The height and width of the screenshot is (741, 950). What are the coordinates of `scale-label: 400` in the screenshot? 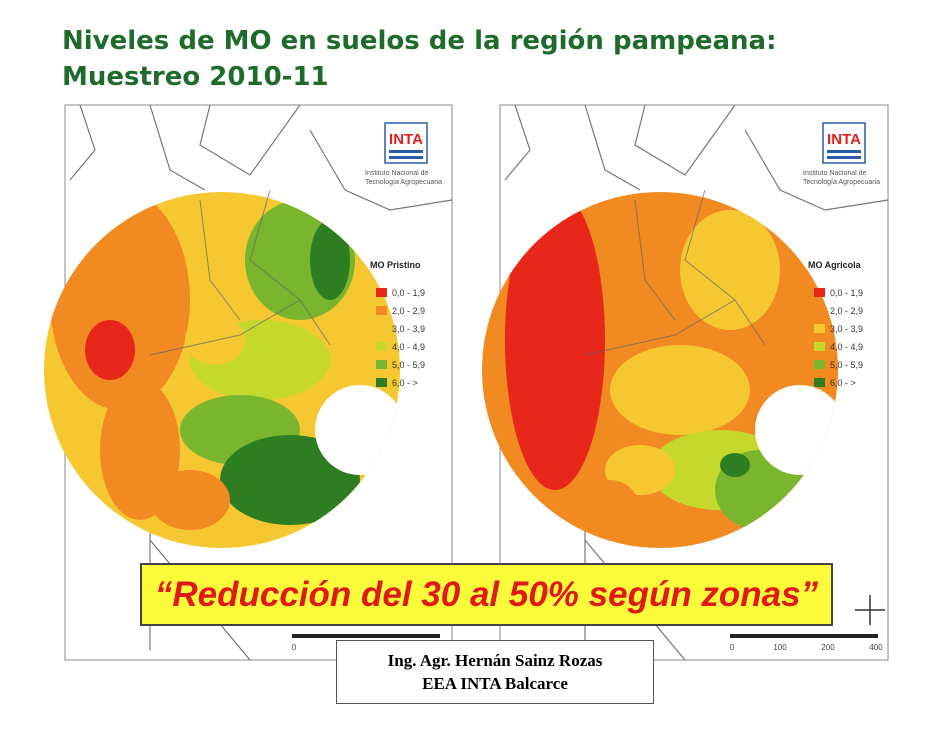 It's located at (876, 647).